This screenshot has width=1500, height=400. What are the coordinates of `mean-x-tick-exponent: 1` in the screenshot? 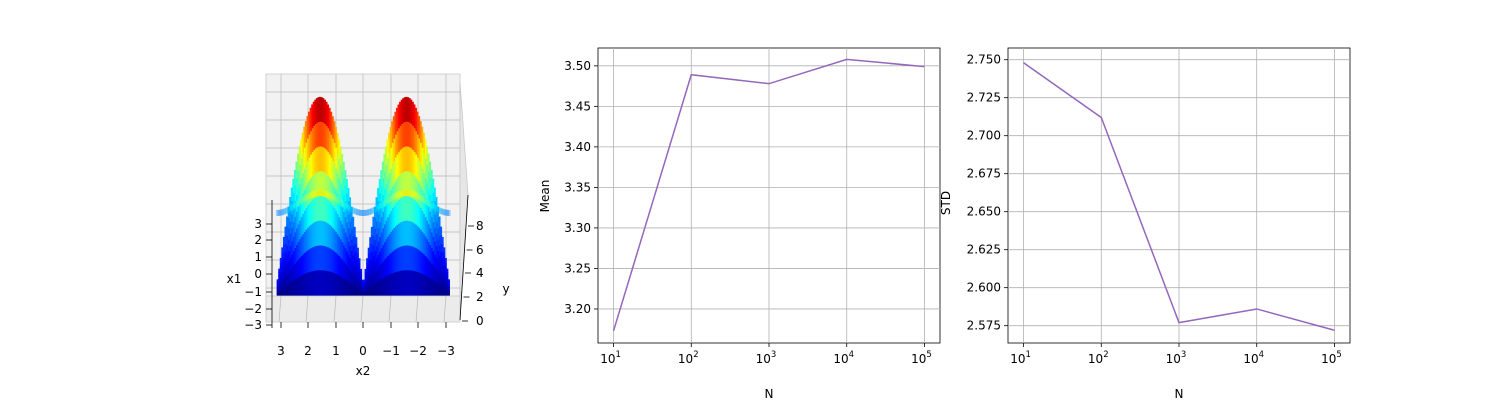 It's located at (617, 355).